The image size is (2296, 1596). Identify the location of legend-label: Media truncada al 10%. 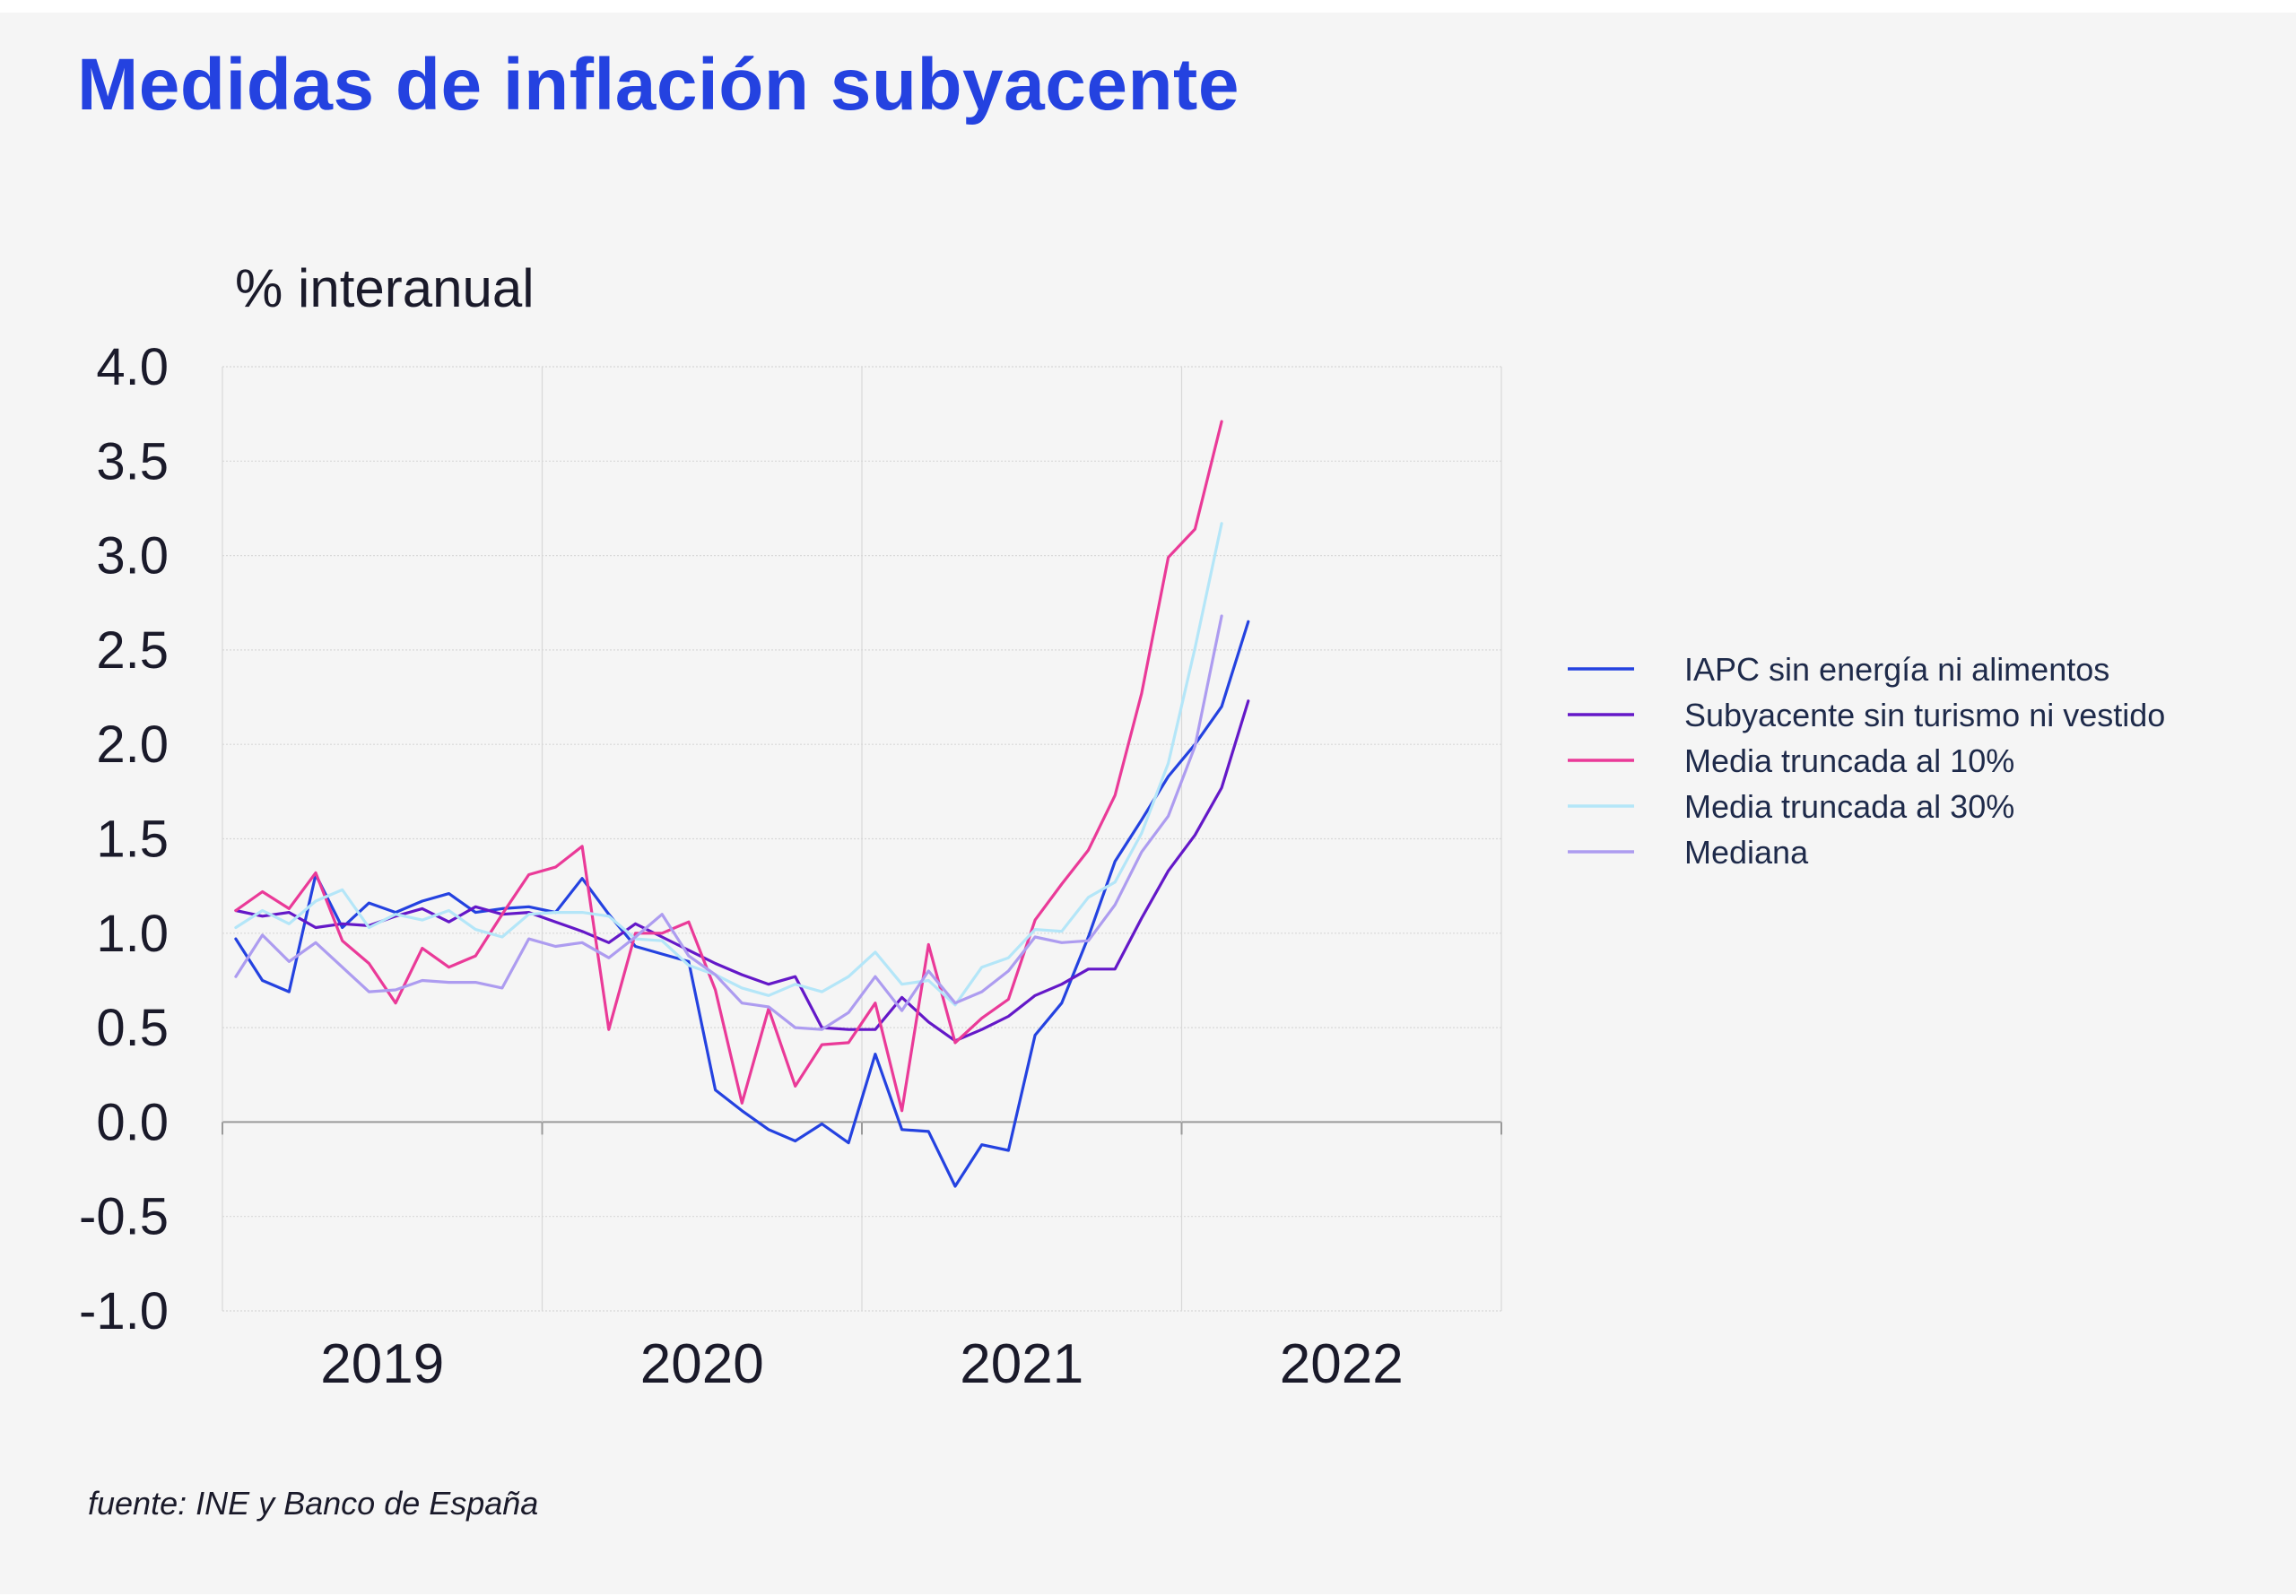
(1849, 760).